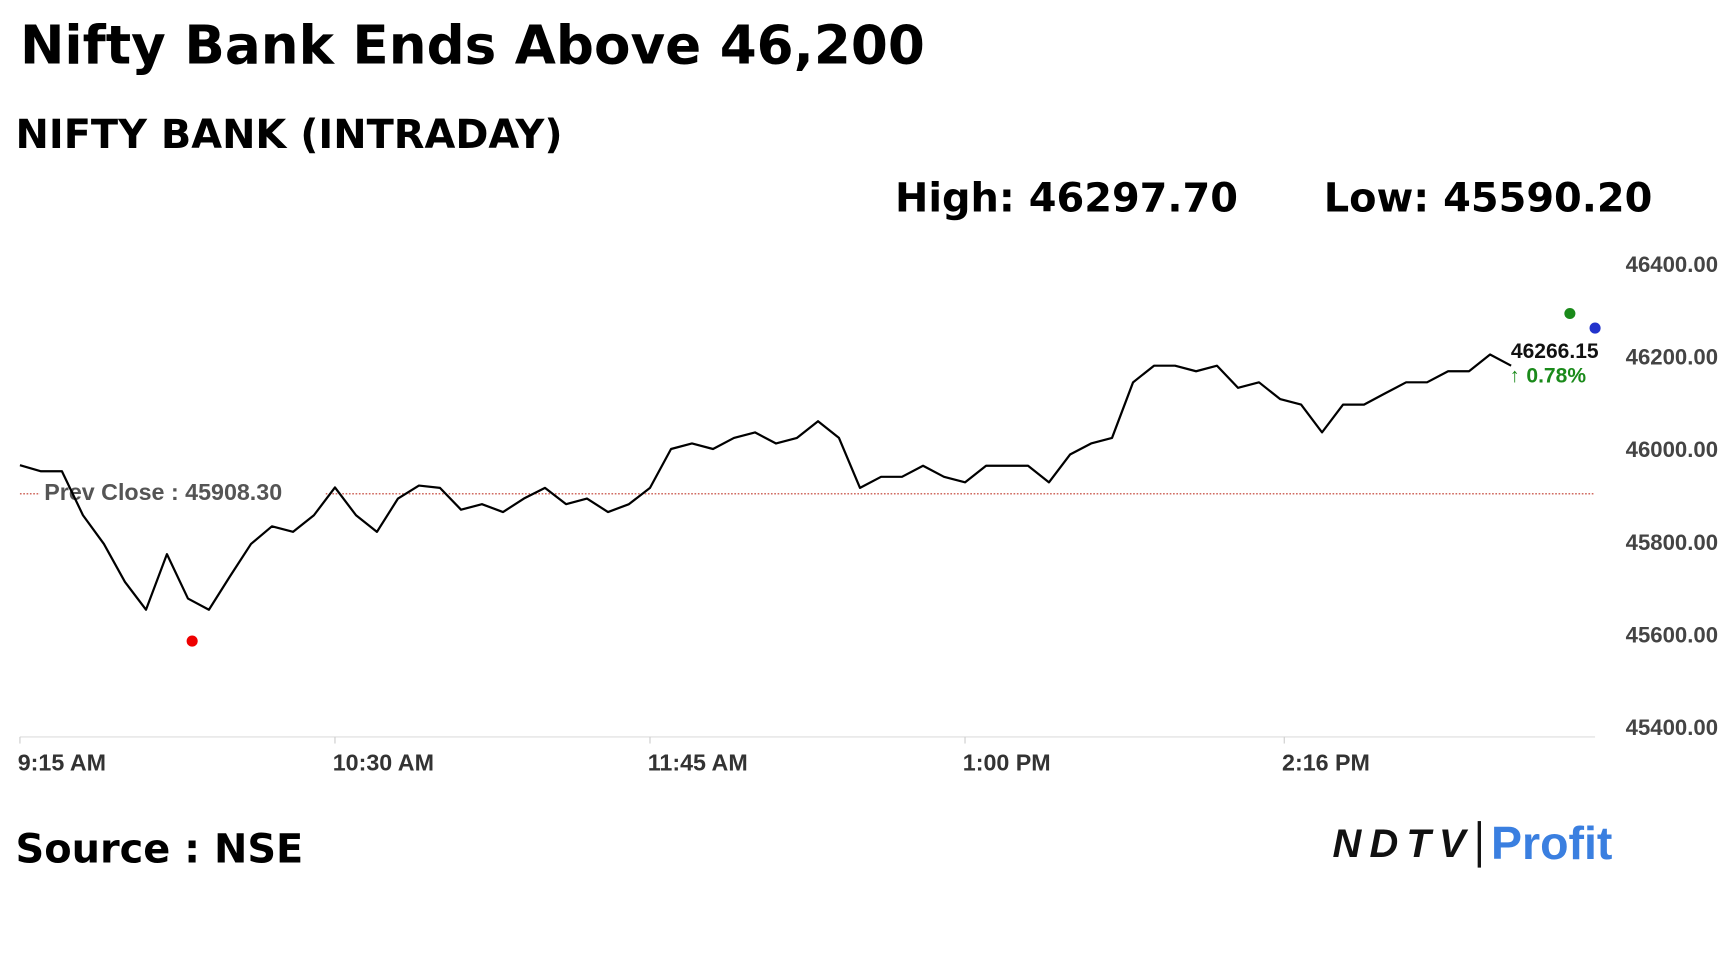 Image resolution: width=1728 pixels, height=972 pixels. Describe the element at coordinates (1326, 763) in the screenshot. I see `x-tick-label: 2:16 PM` at that location.